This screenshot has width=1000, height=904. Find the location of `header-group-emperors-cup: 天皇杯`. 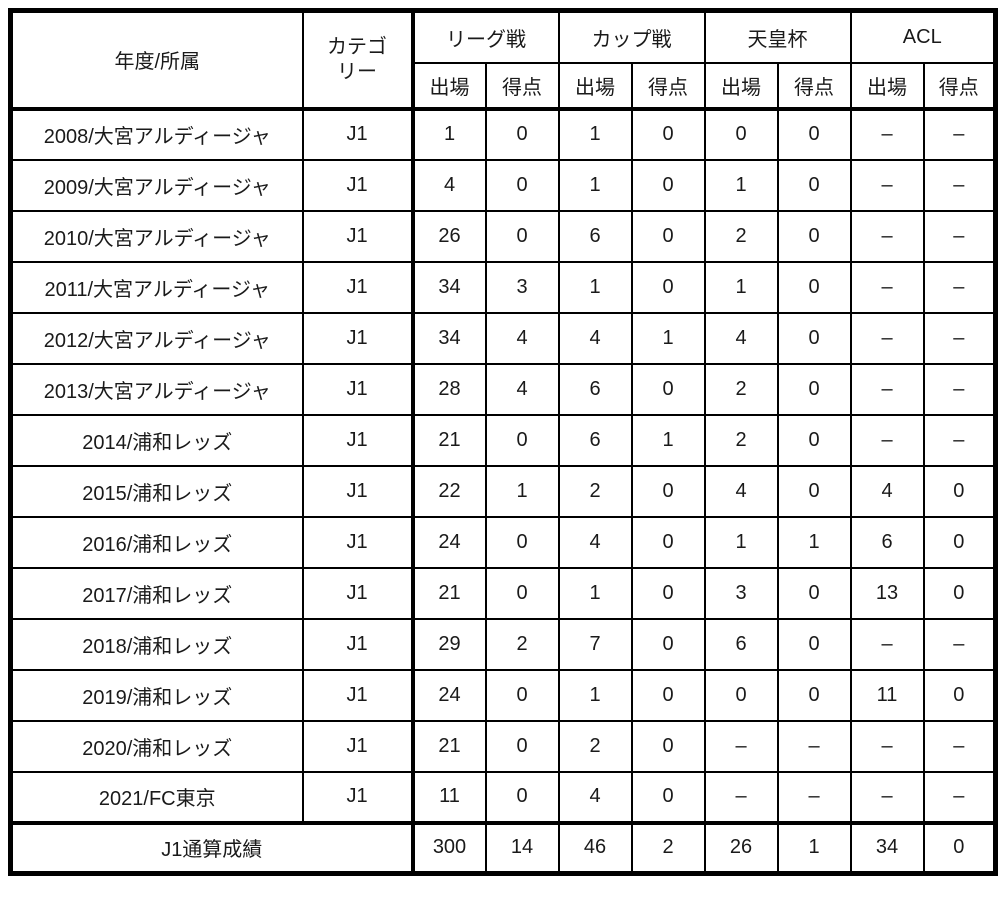

header-group-emperors-cup: 天皇杯 is located at coordinates (777, 36).